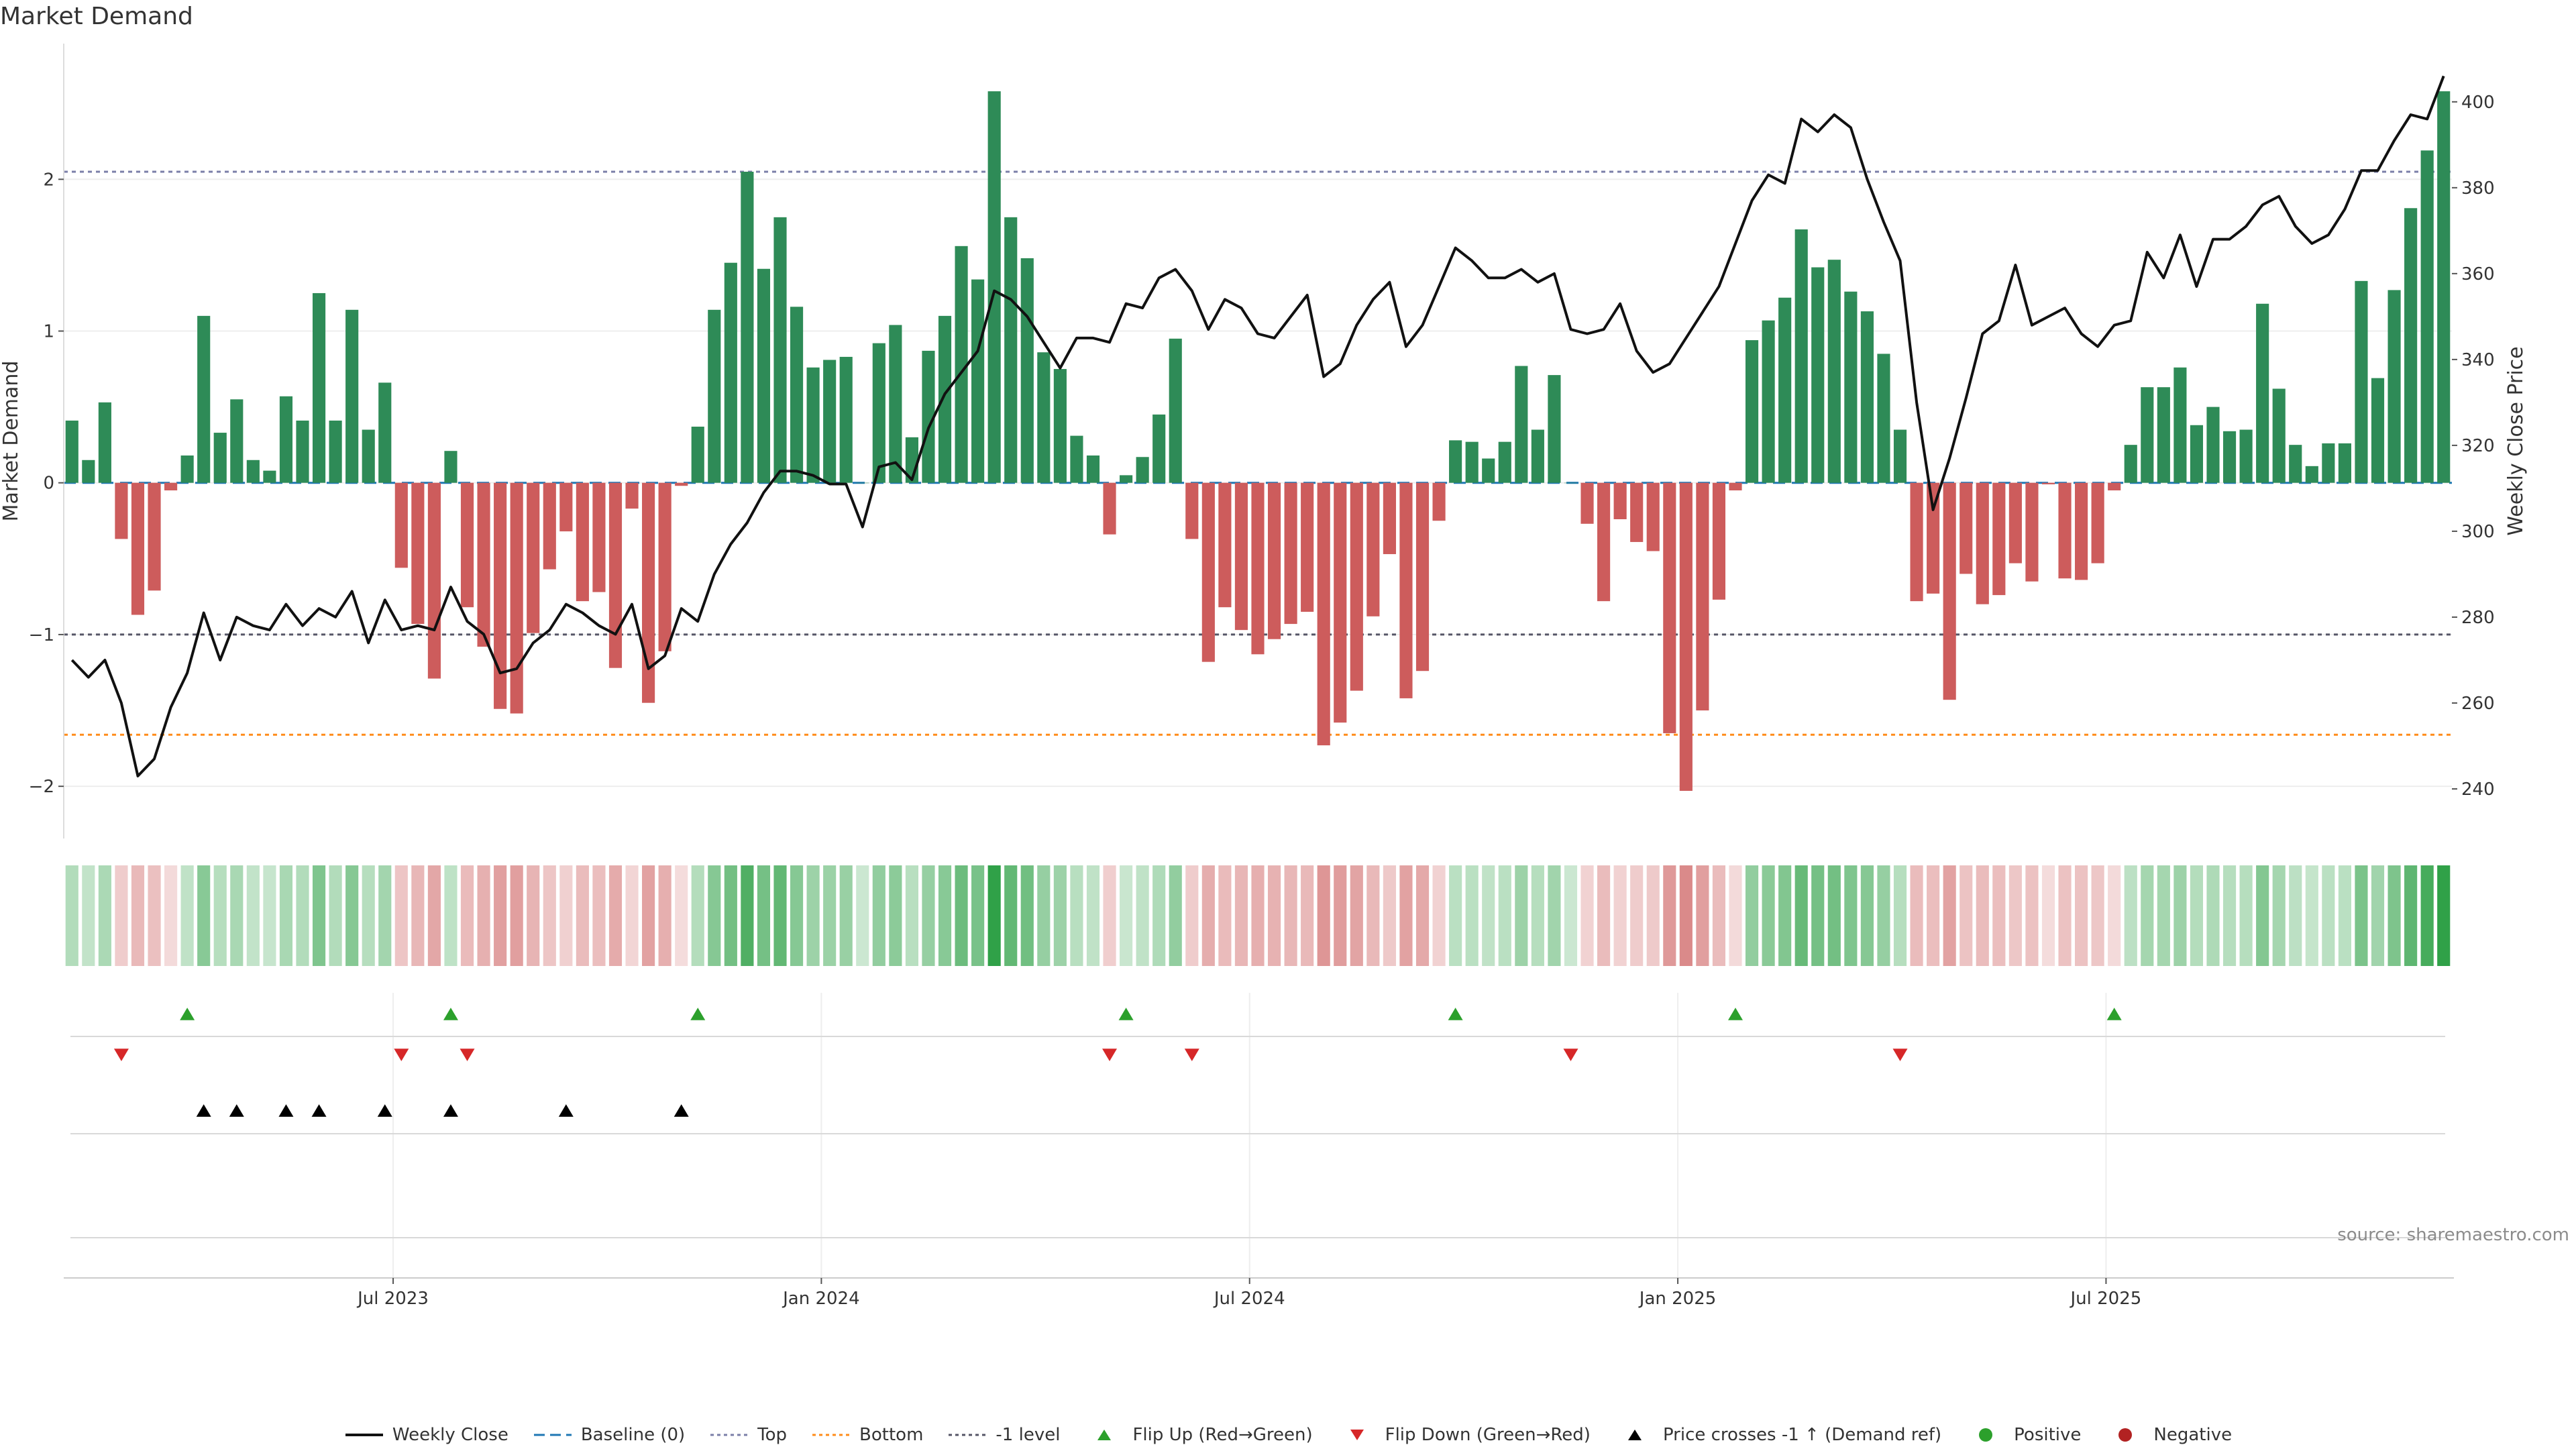 This screenshot has width=2576, height=1449. I want to click on y-tick-label-left: 2, so click(48, 180).